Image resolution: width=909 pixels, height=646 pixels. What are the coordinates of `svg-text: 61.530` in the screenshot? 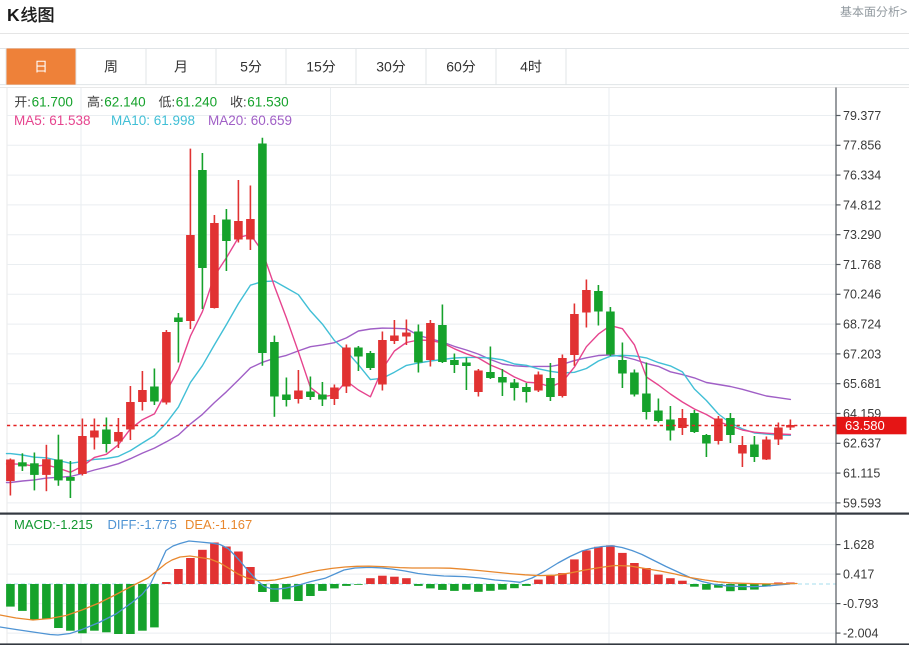 It's located at (267, 102).